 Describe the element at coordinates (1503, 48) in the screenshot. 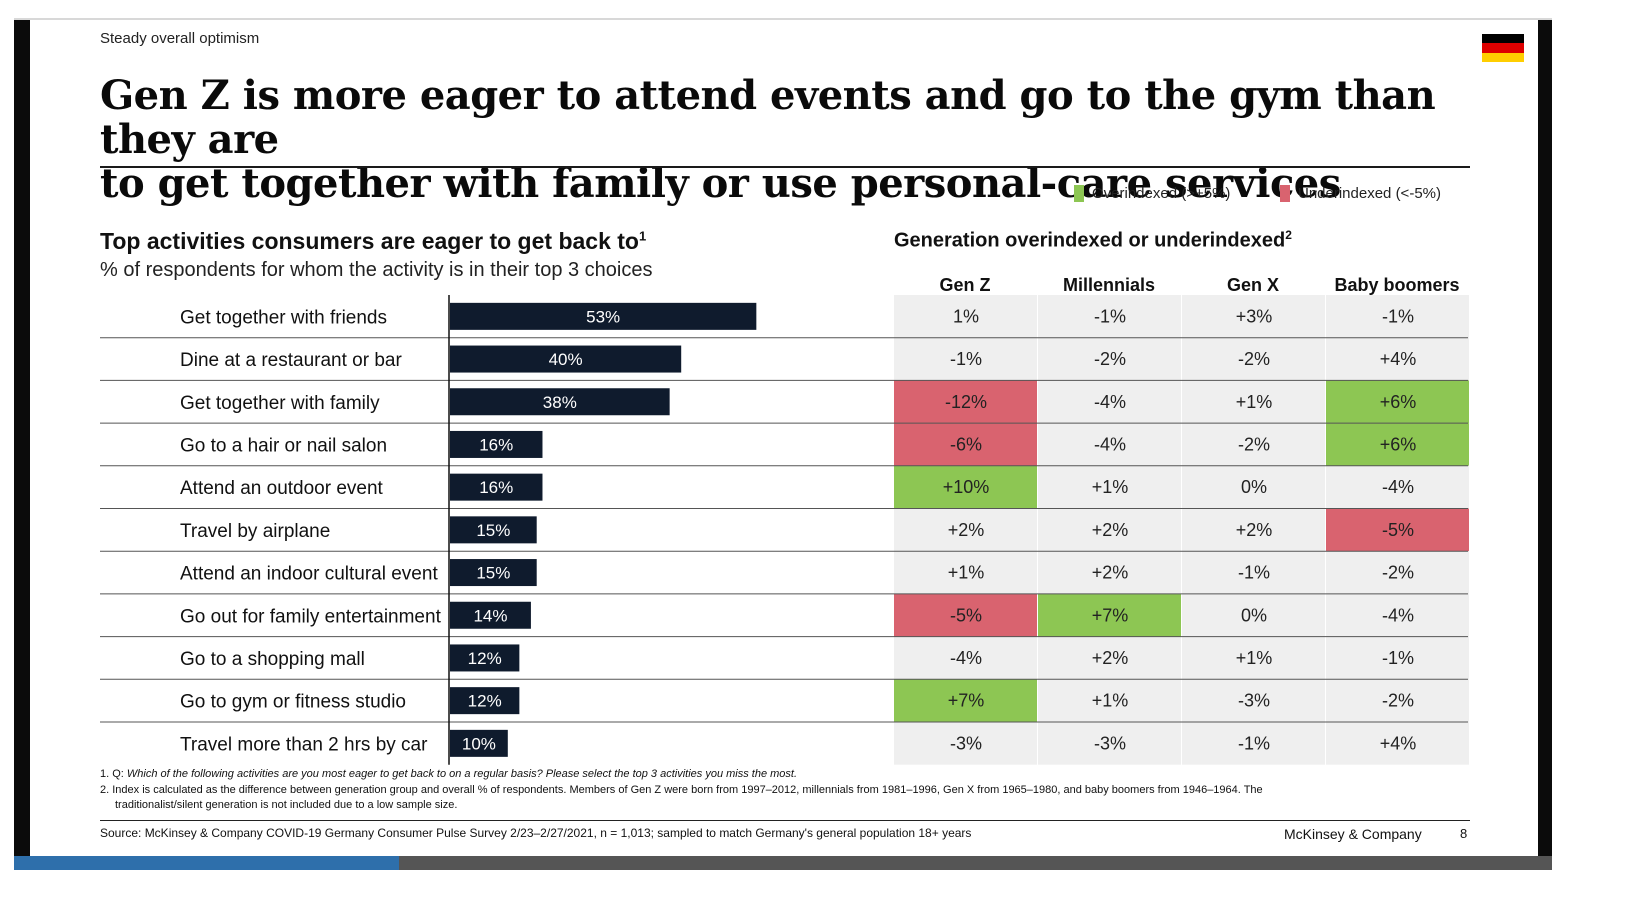

I see `germany-flag-icon` at that location.